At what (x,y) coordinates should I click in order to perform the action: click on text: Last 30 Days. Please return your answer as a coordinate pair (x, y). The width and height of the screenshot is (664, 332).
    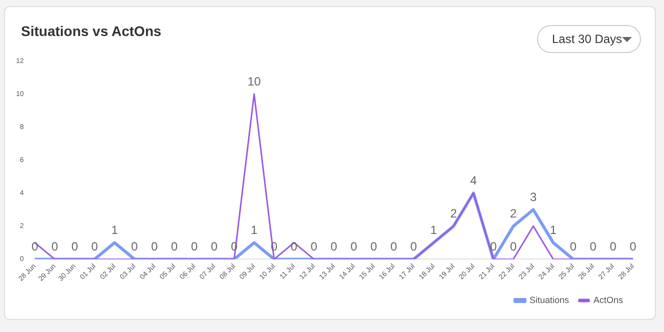
    Looking at the image, I should click on (587, 39).